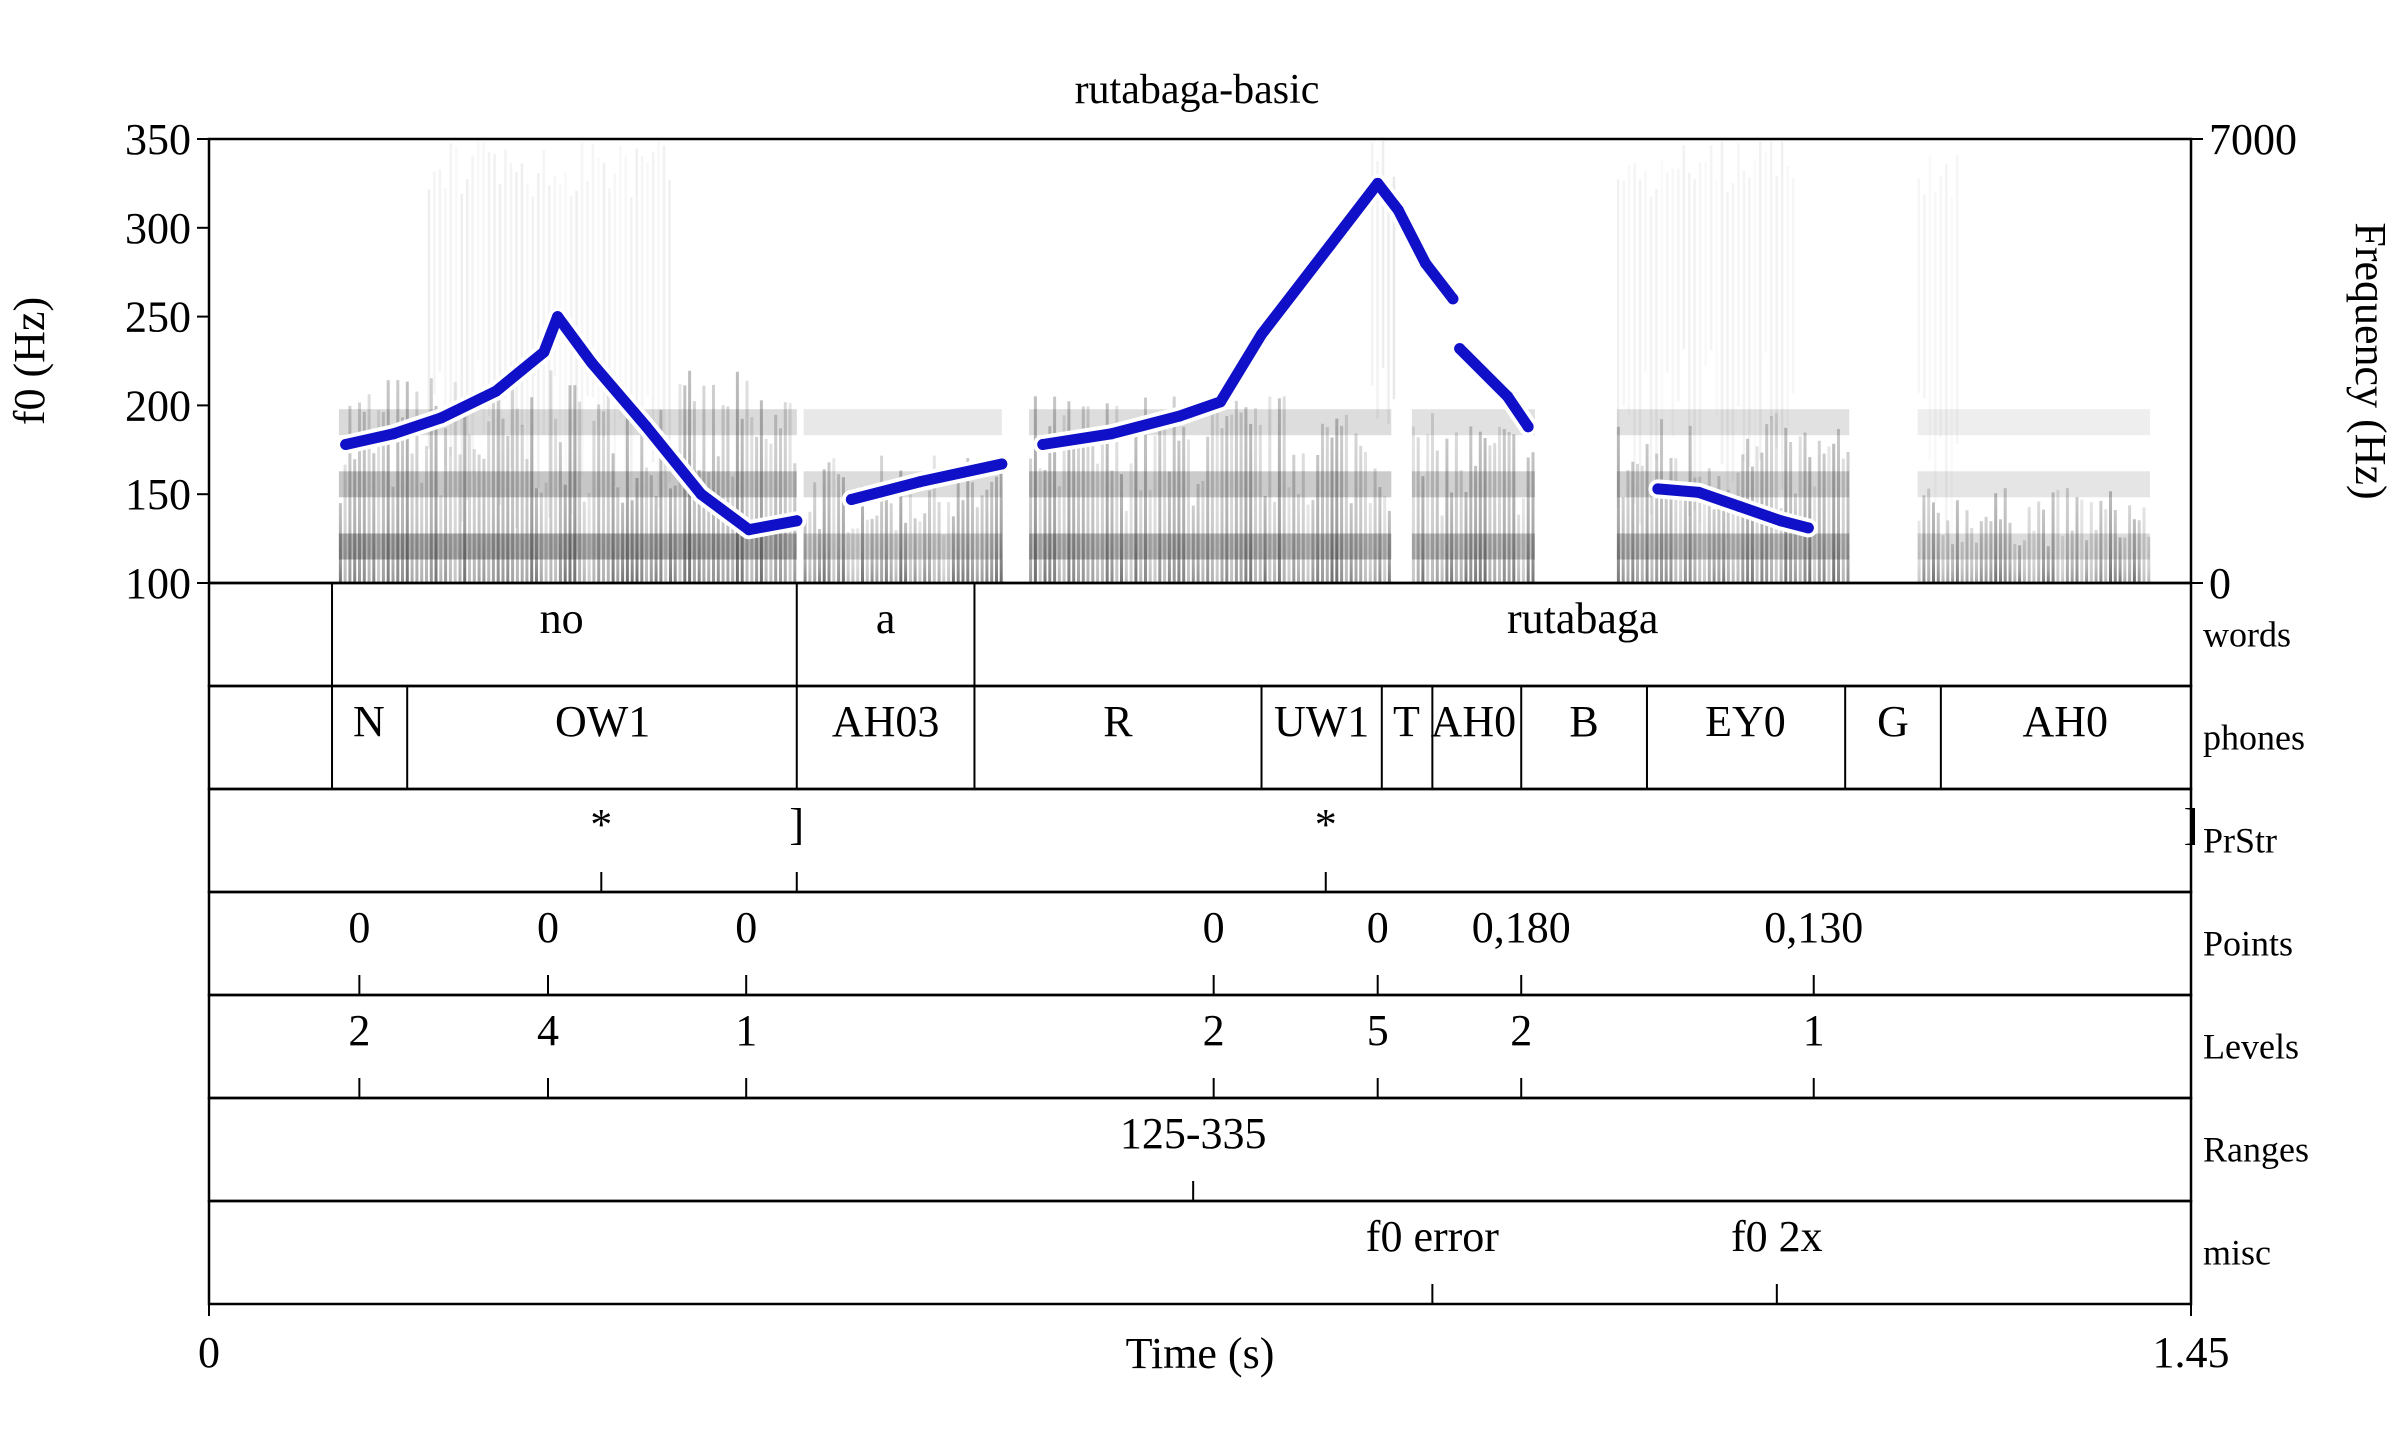 This screenshot has width=2400, height=1445. What do you see at coordinates (1321, 721) in the screenshot?
I see `interval-label: UW1` at bounding box center [1321, 721].